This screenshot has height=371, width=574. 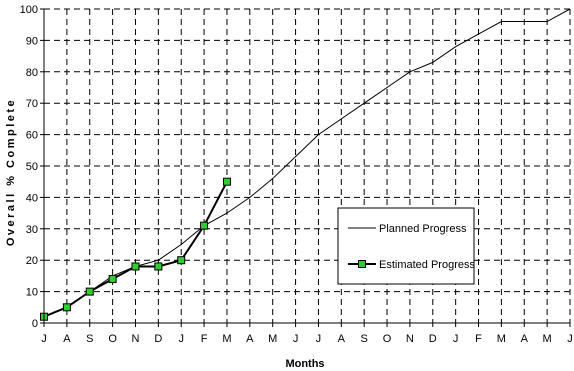 What do you see at coordinates (32, 136) in the screenshot?
I see `y-tick-label: 60` at bounding box center [32, 136].